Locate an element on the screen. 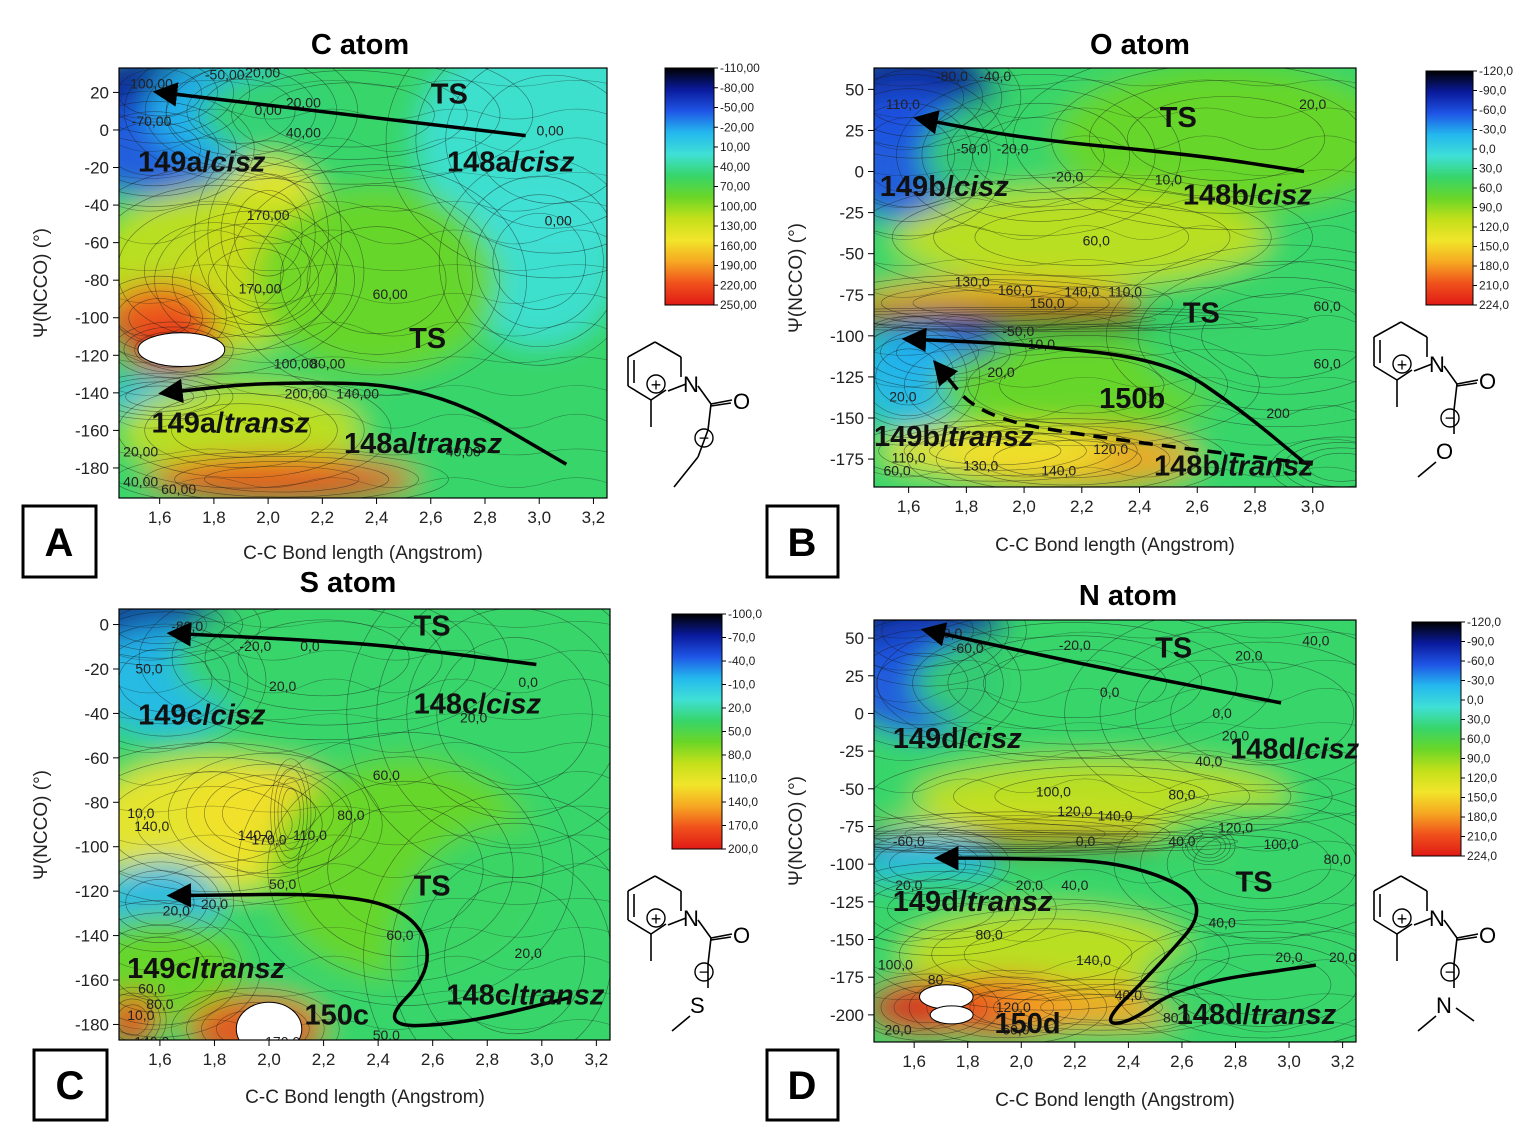 Image resolution: width=1524 pixels, height=1146 pixels. panel-d-y-tick-label: -75 is located at coordinates (851, 826).